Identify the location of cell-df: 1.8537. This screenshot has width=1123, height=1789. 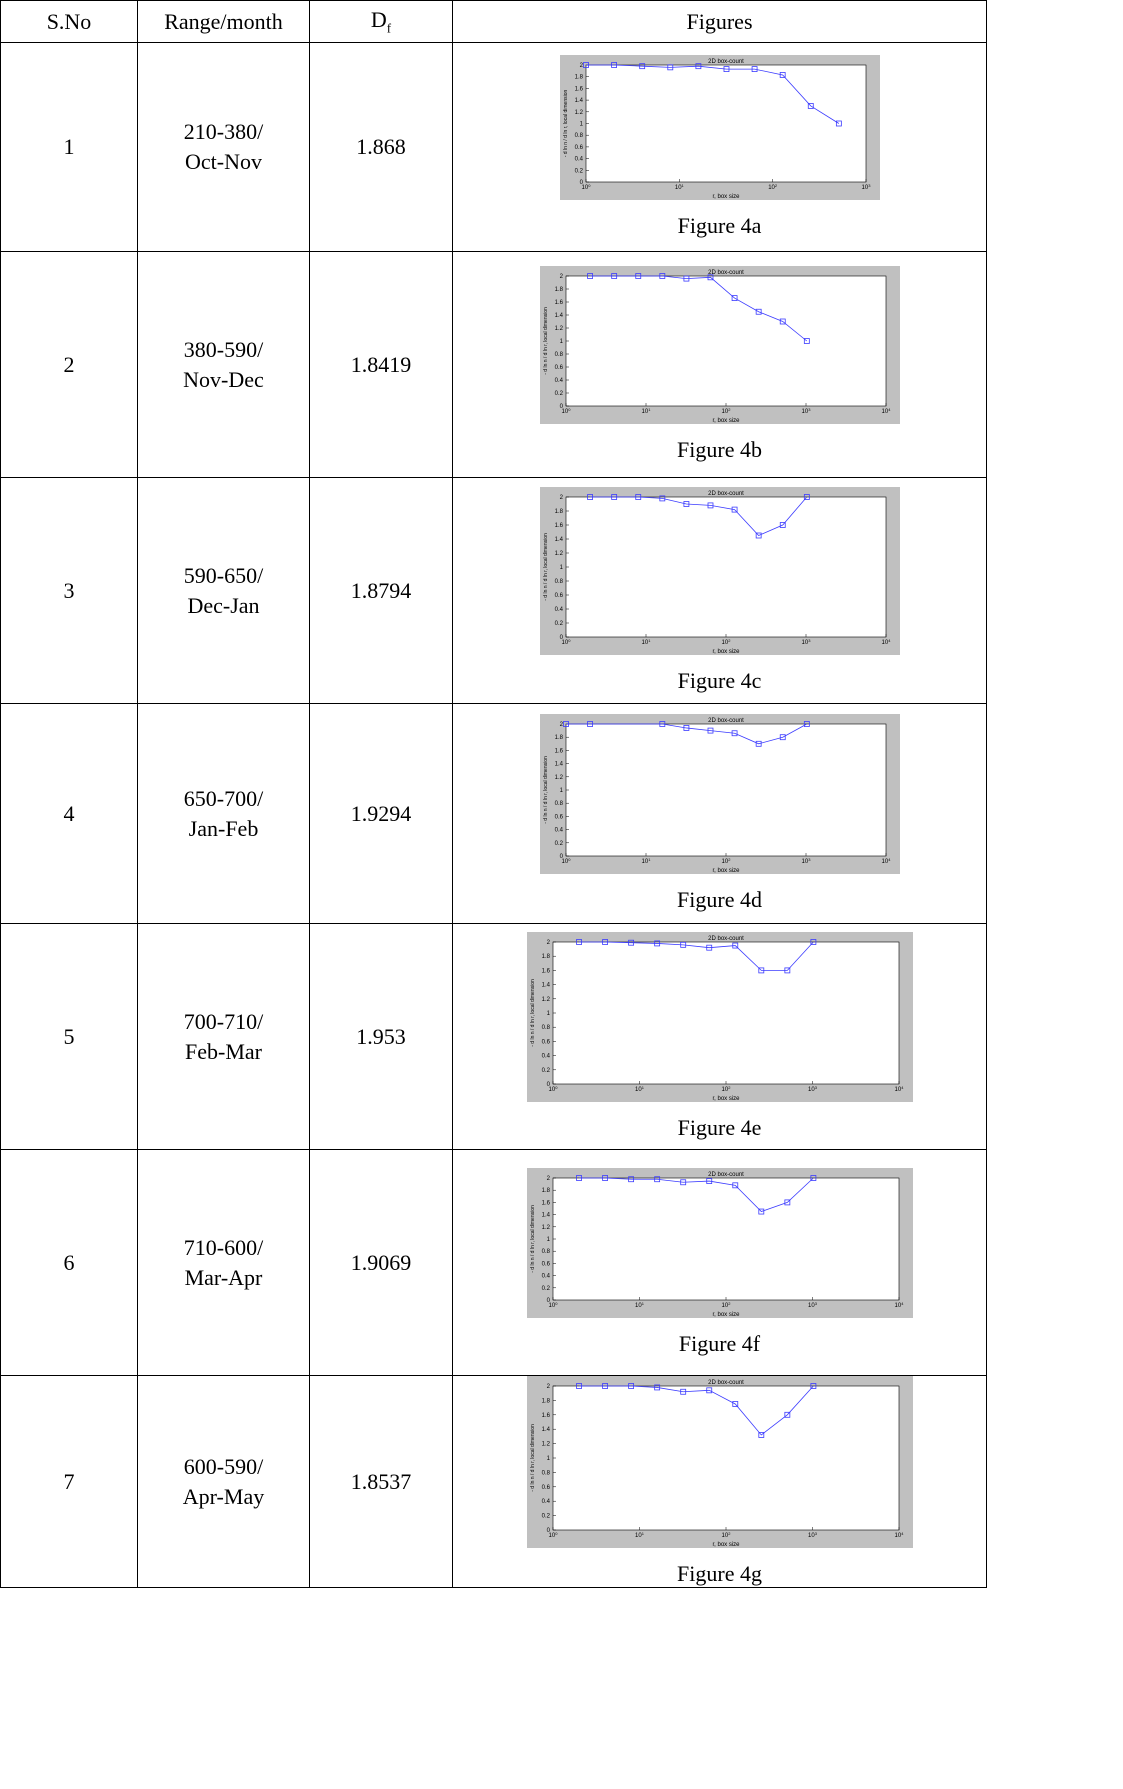
(381, 1481).